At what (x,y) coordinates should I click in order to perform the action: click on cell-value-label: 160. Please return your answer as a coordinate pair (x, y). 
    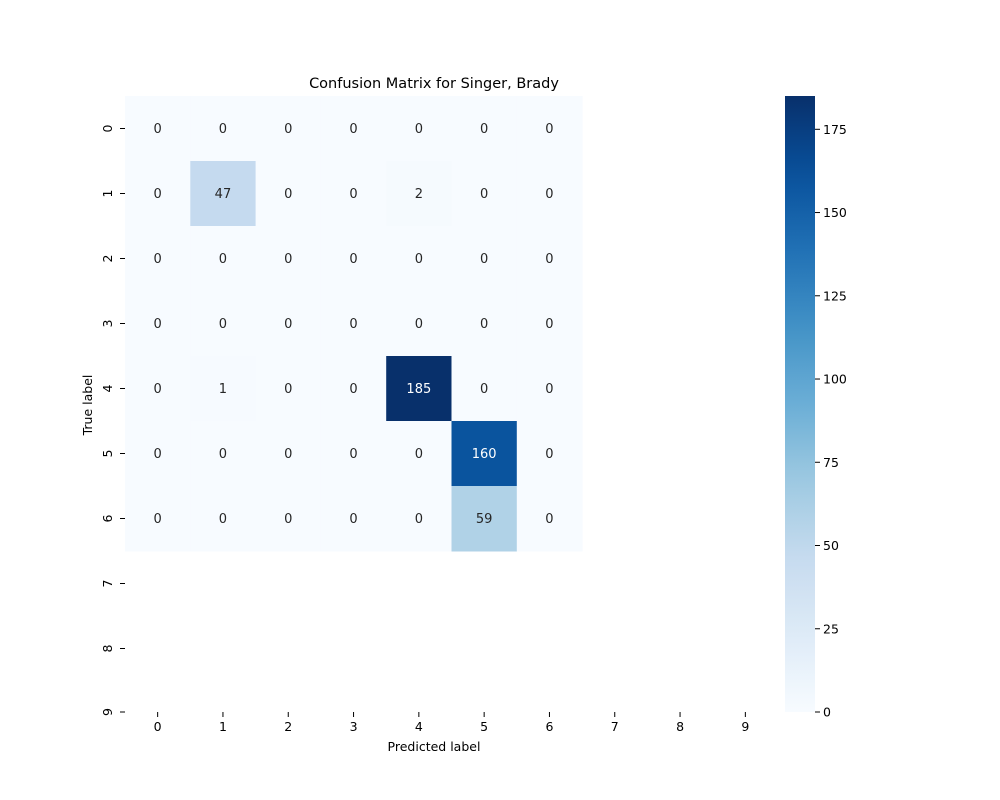
    Looking at the image, I should click on (484, 454).